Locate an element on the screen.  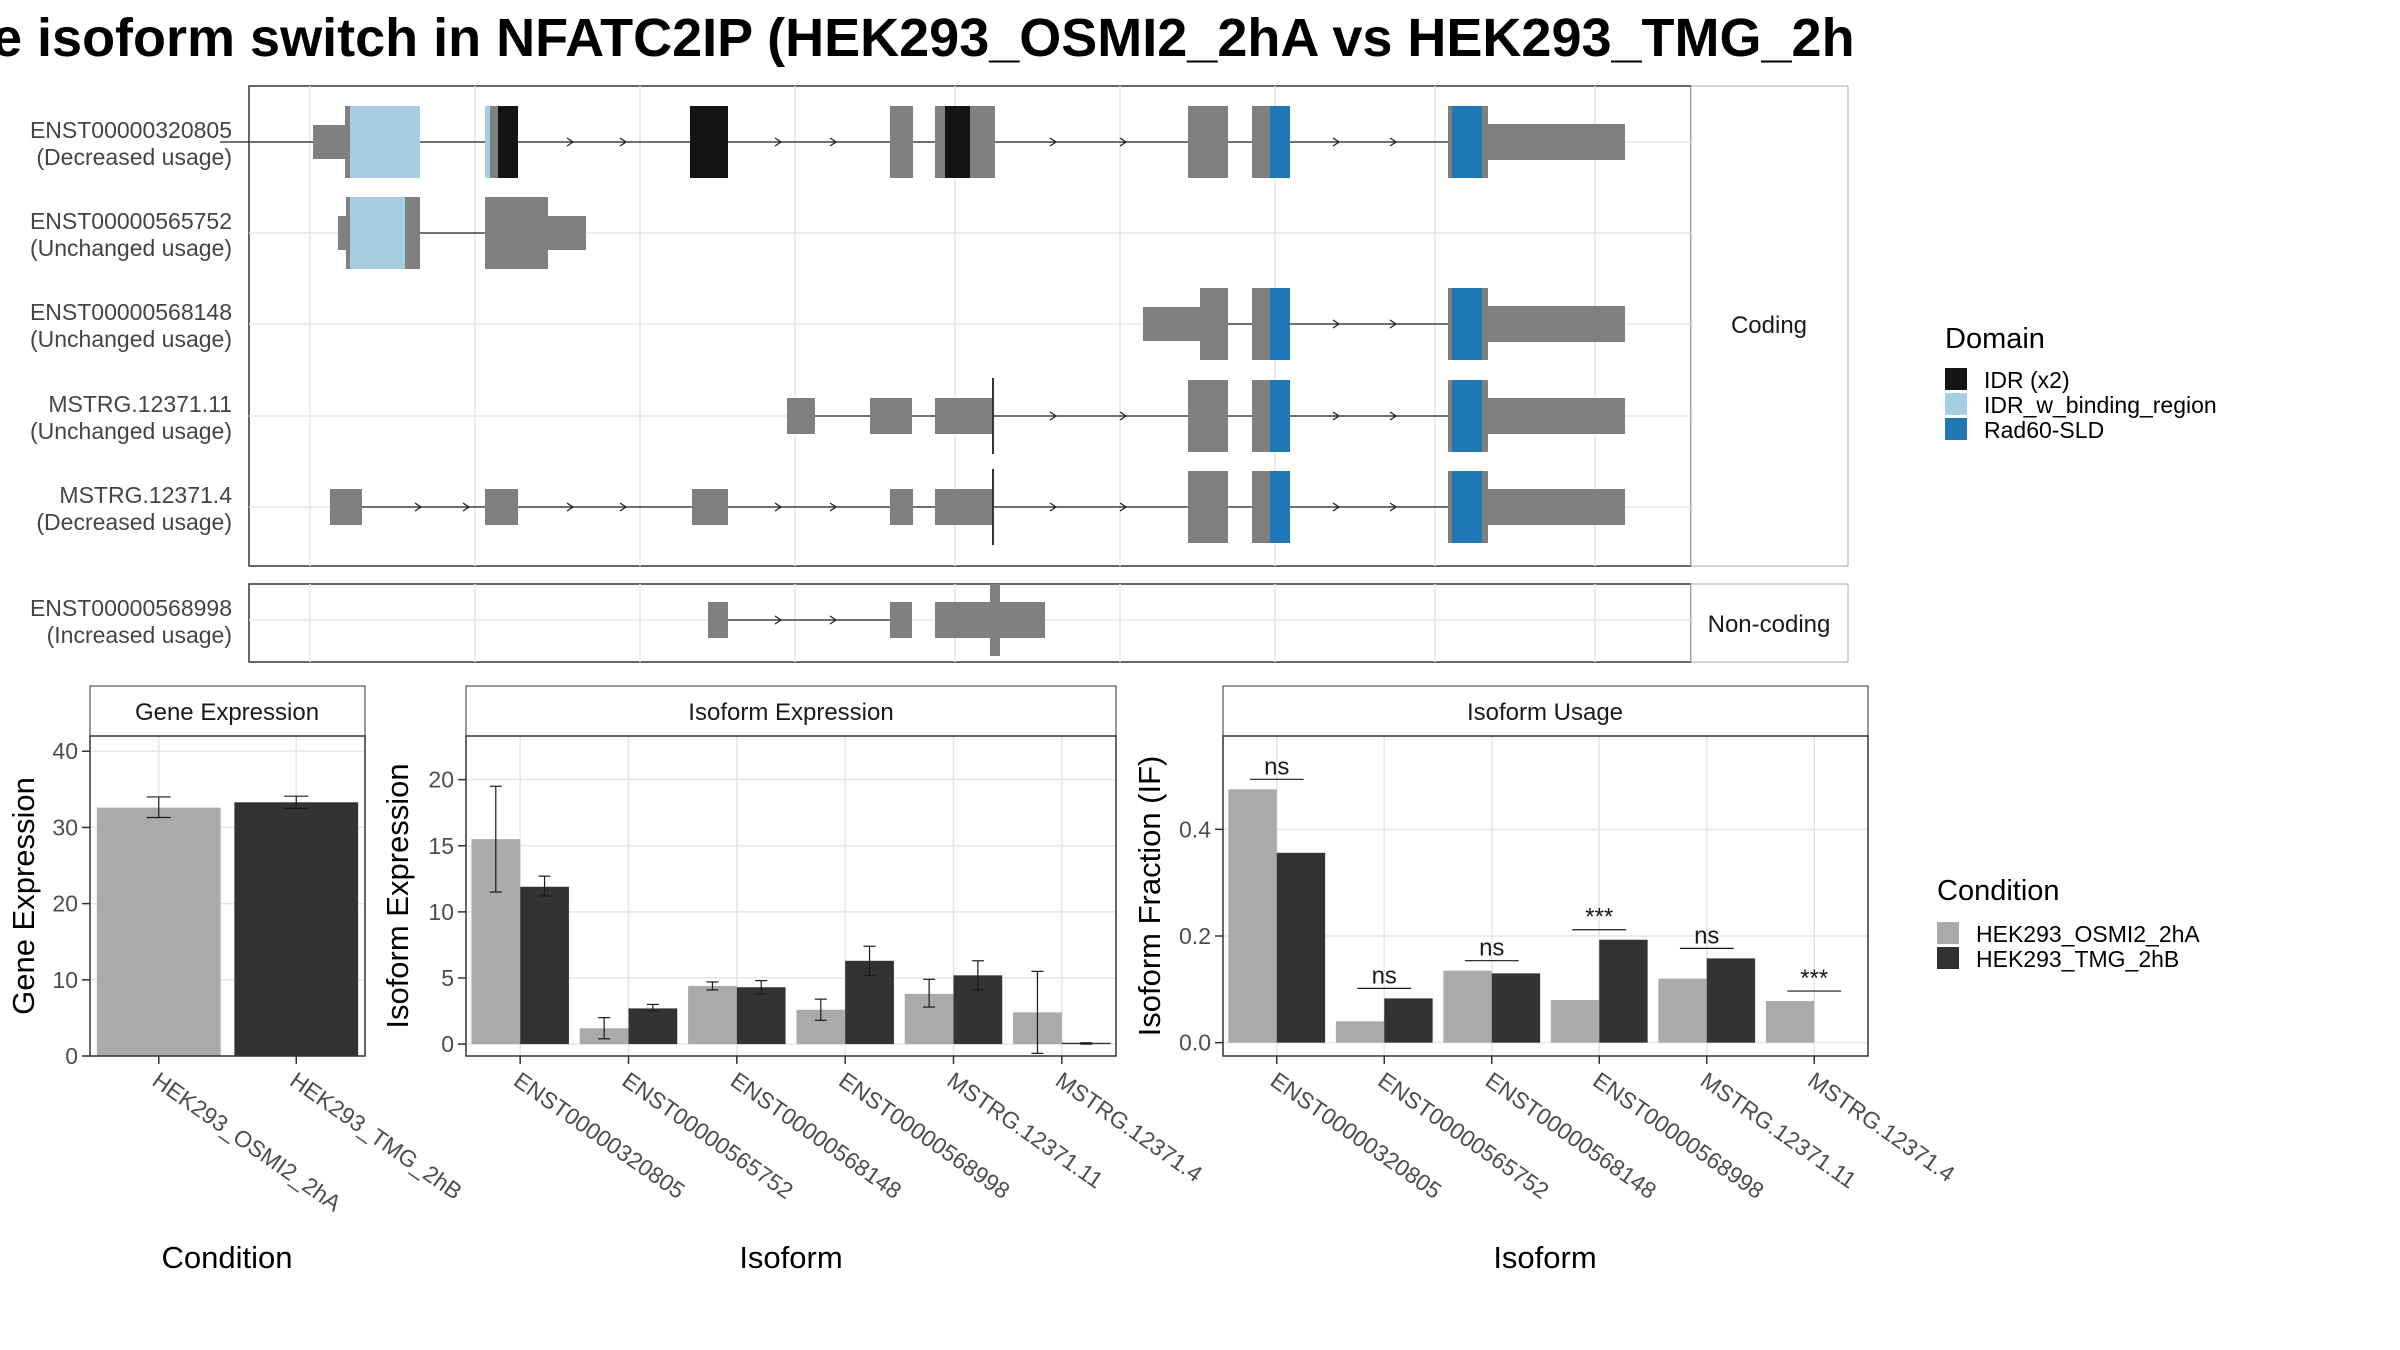
isoform-usage-strip is located at coordinates (1545, 711).